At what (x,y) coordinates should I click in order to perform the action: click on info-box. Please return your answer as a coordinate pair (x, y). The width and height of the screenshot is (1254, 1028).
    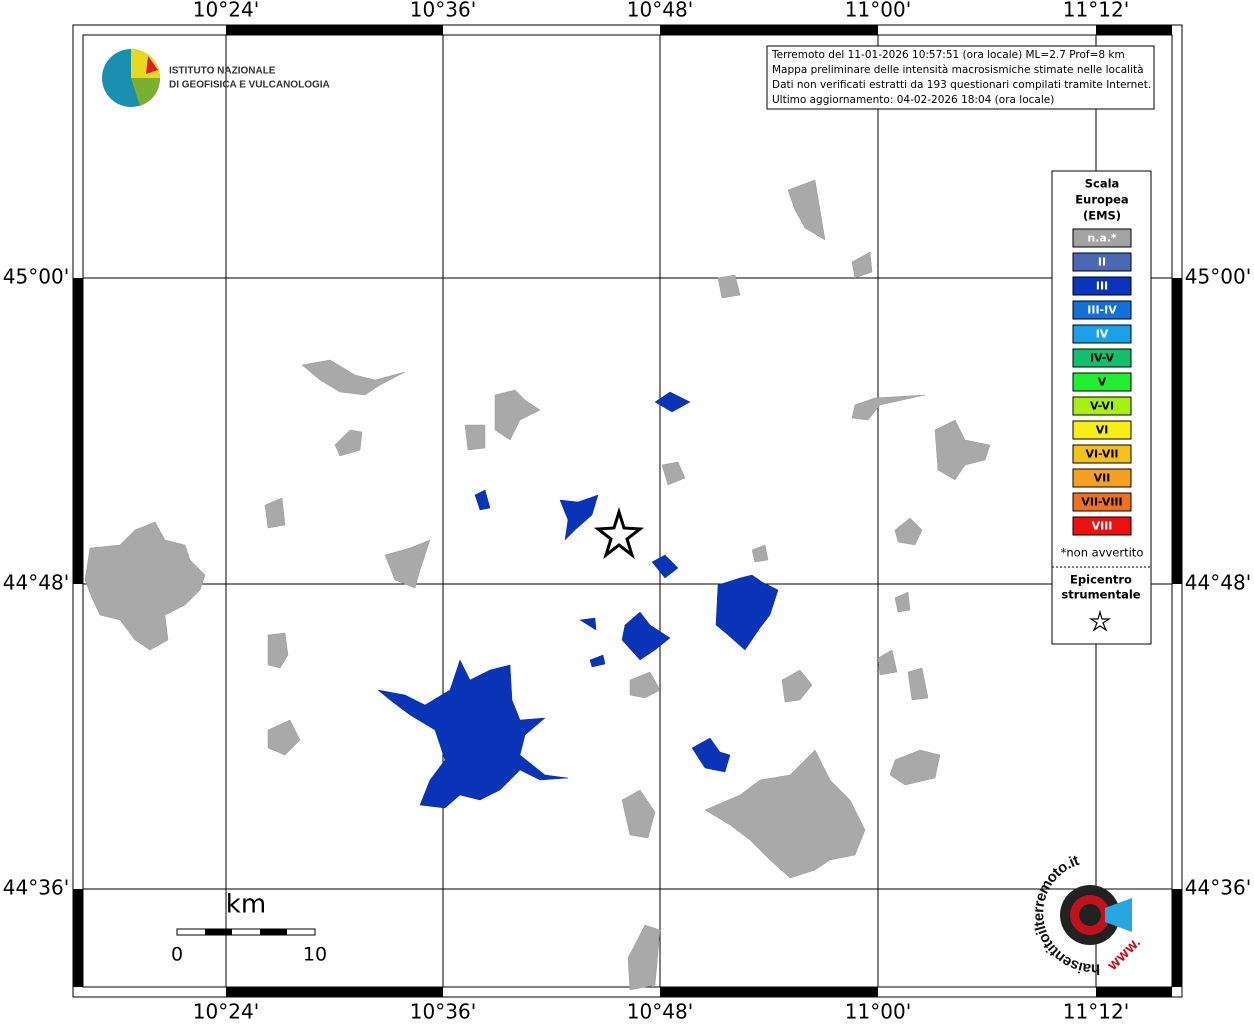
    Looking at the image, I should click on (960, 77).